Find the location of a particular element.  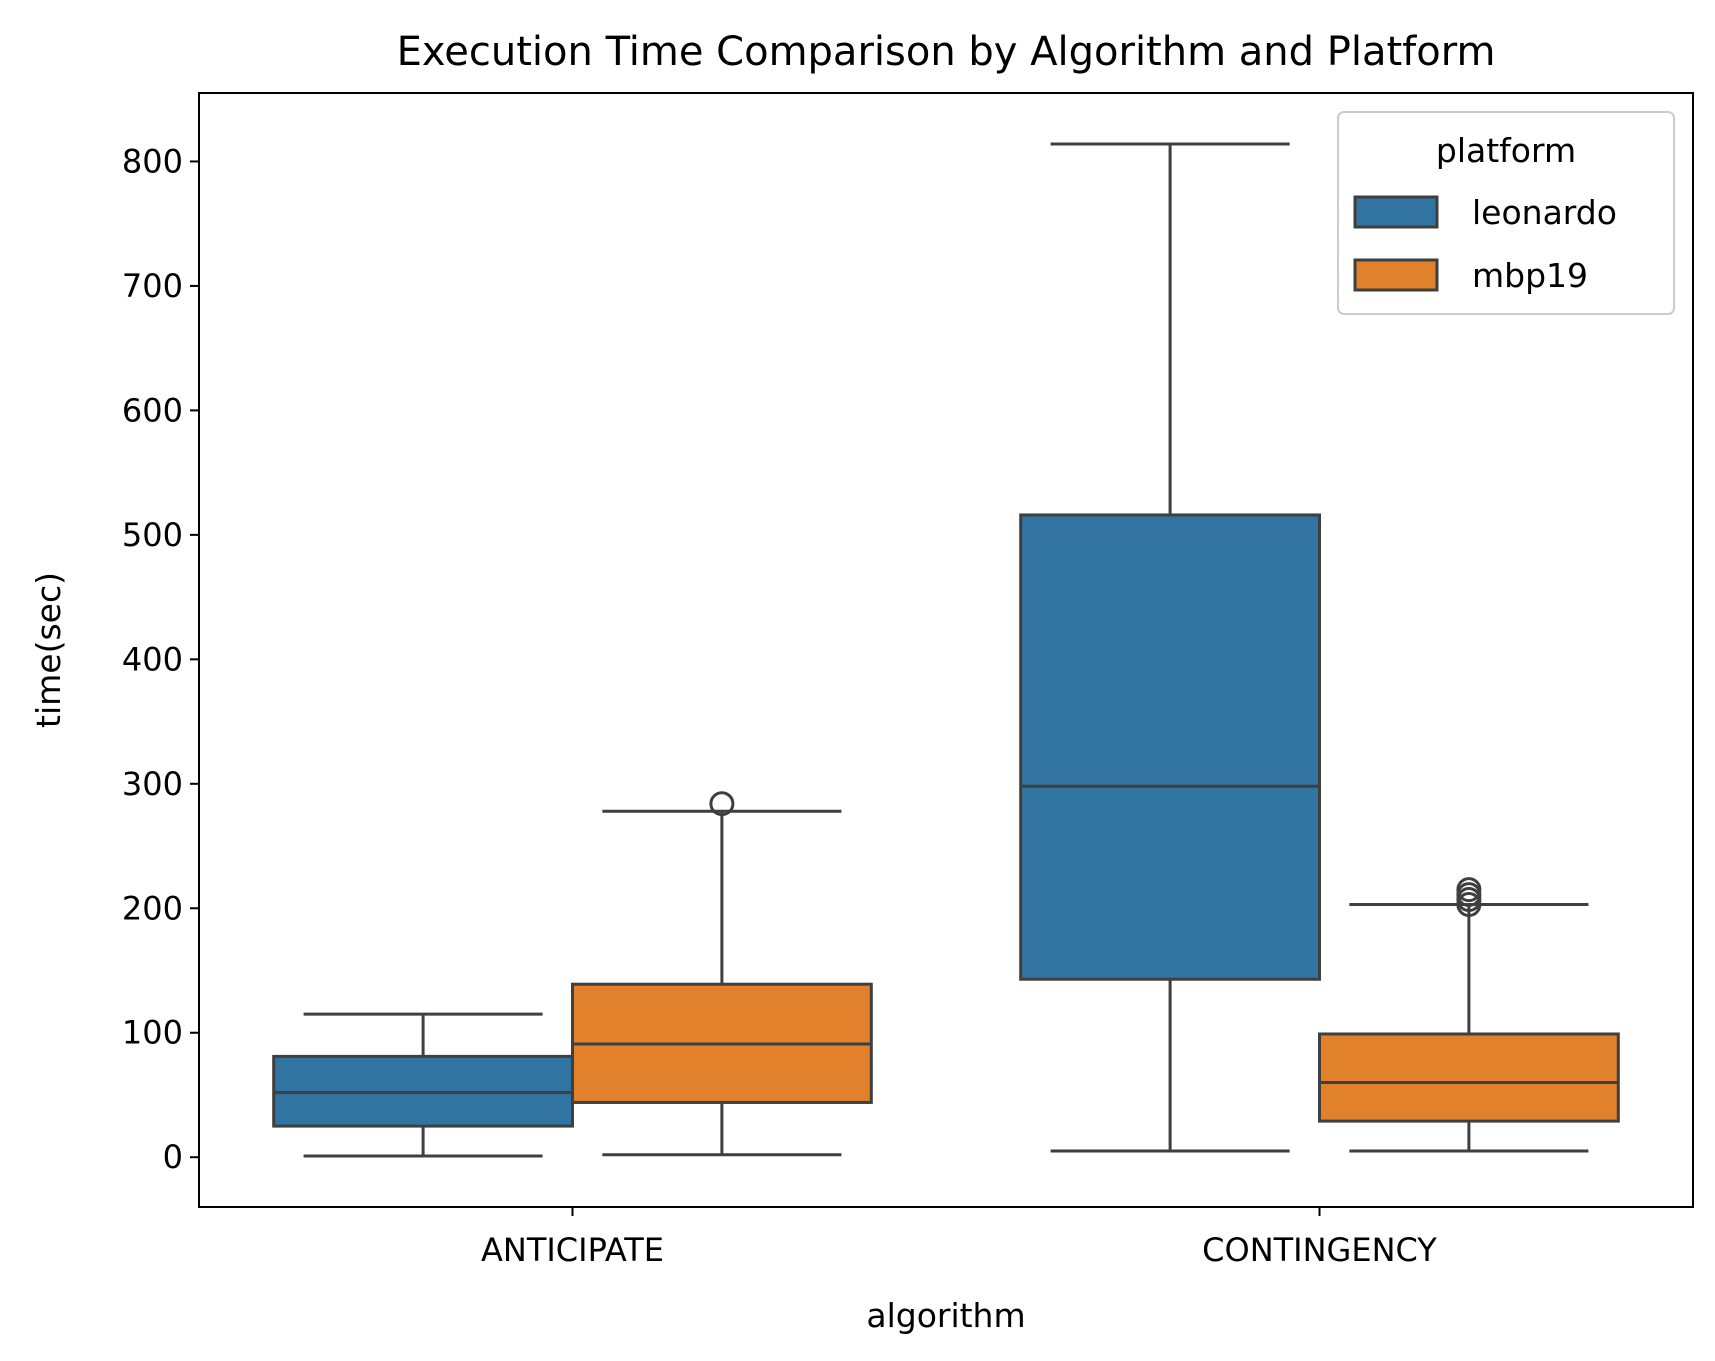

x-tick-label: ANTICIPATE is located at coordinates (572, 1250).